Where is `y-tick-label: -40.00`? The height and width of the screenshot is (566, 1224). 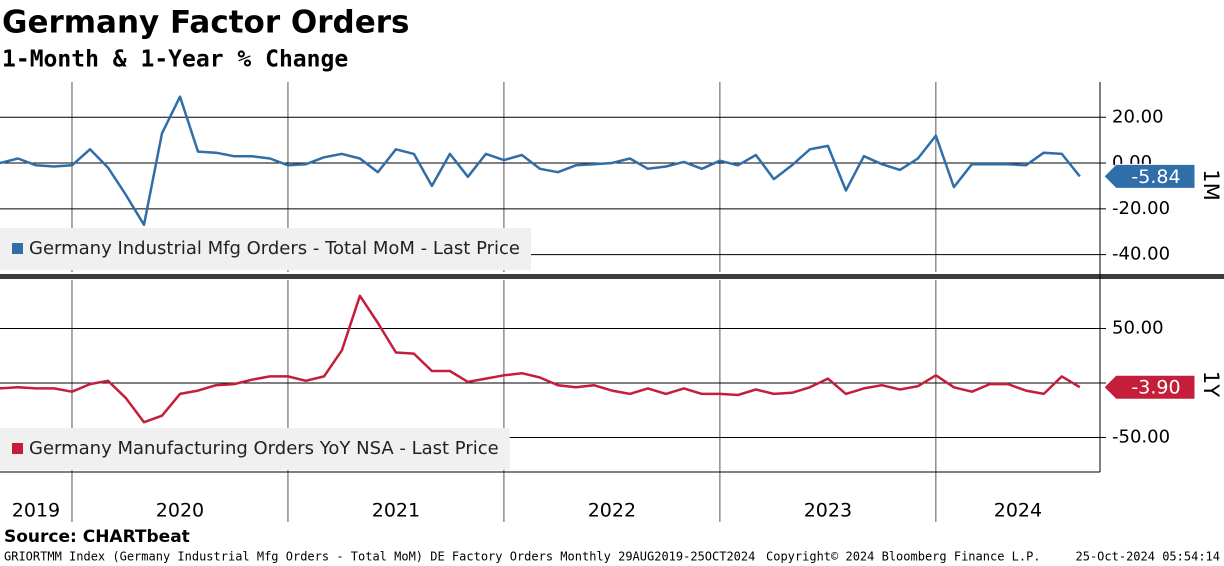
y-tick-label: -40.00 is located at coordinates (1141, 254).